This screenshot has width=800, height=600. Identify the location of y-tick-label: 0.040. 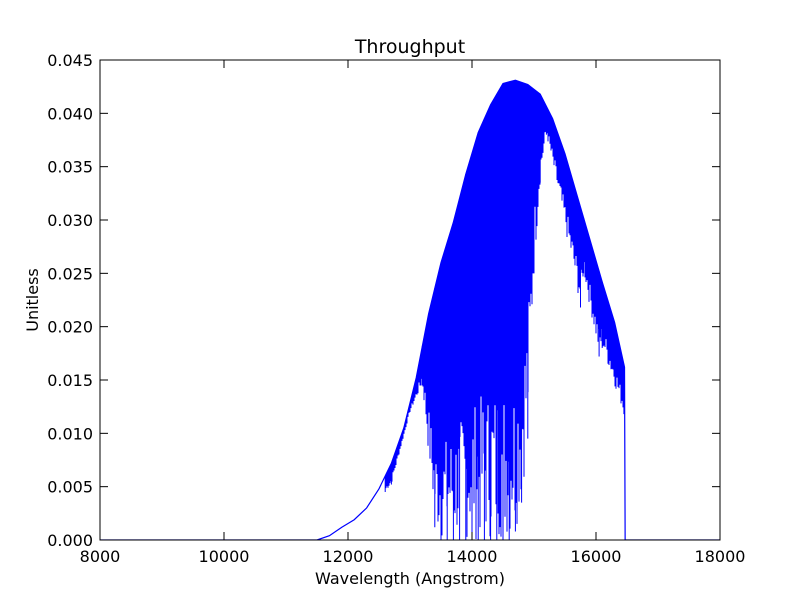
(70, 113).